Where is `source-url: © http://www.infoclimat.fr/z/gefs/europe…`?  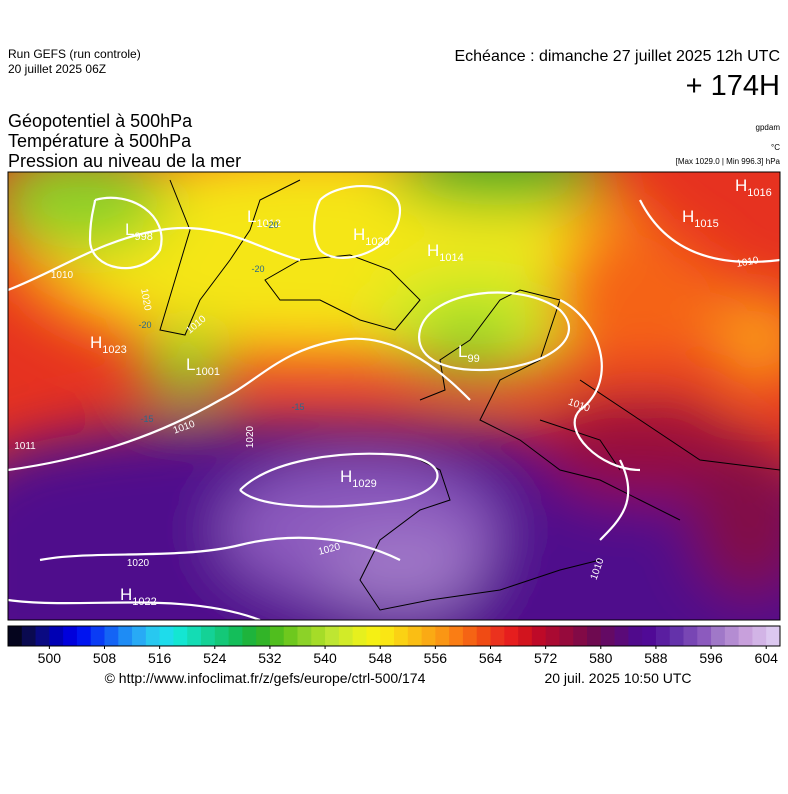 source-url: © http://www.infoclimat.fr/z/gefs/europe… is located at coordinates (265, 678).